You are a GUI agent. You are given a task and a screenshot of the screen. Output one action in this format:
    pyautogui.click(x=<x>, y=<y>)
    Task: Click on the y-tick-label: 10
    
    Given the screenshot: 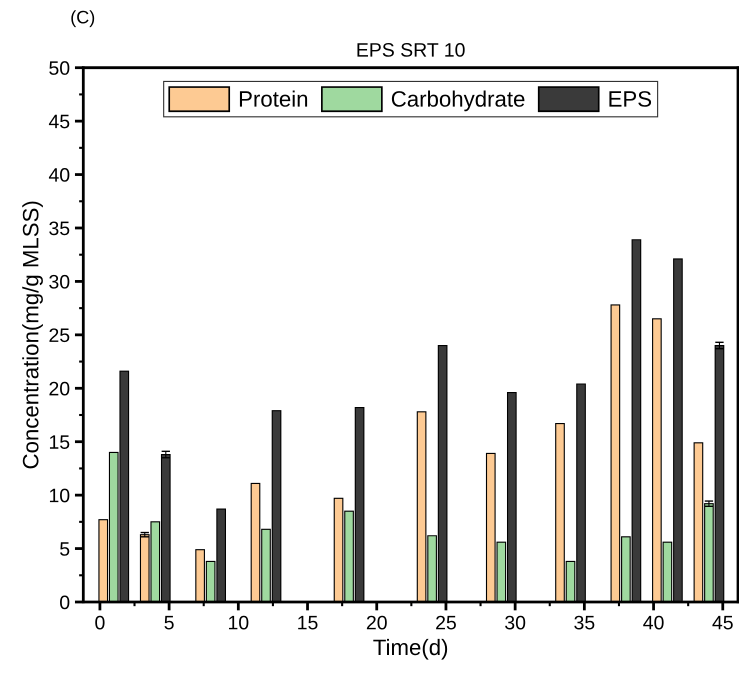 What is the action you would take?
    pyautogui.click(x=60, y=495)
    